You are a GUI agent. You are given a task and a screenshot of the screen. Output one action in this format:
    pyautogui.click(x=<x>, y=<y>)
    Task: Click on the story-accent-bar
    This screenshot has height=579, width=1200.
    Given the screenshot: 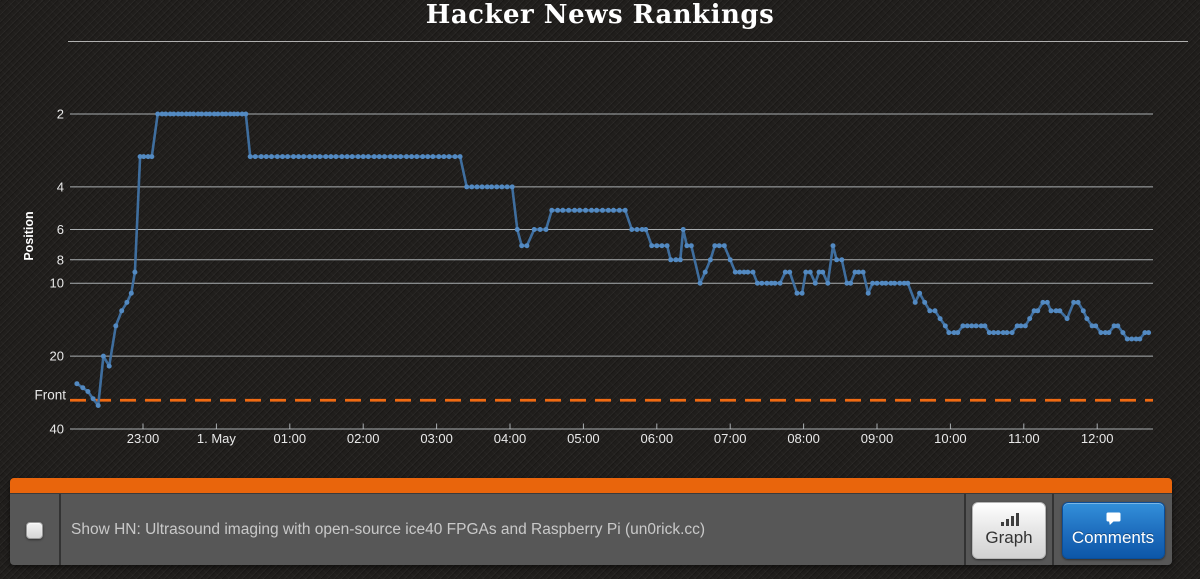 What is the action you would take?
    pyautogui.click(x=591, y=485)
    